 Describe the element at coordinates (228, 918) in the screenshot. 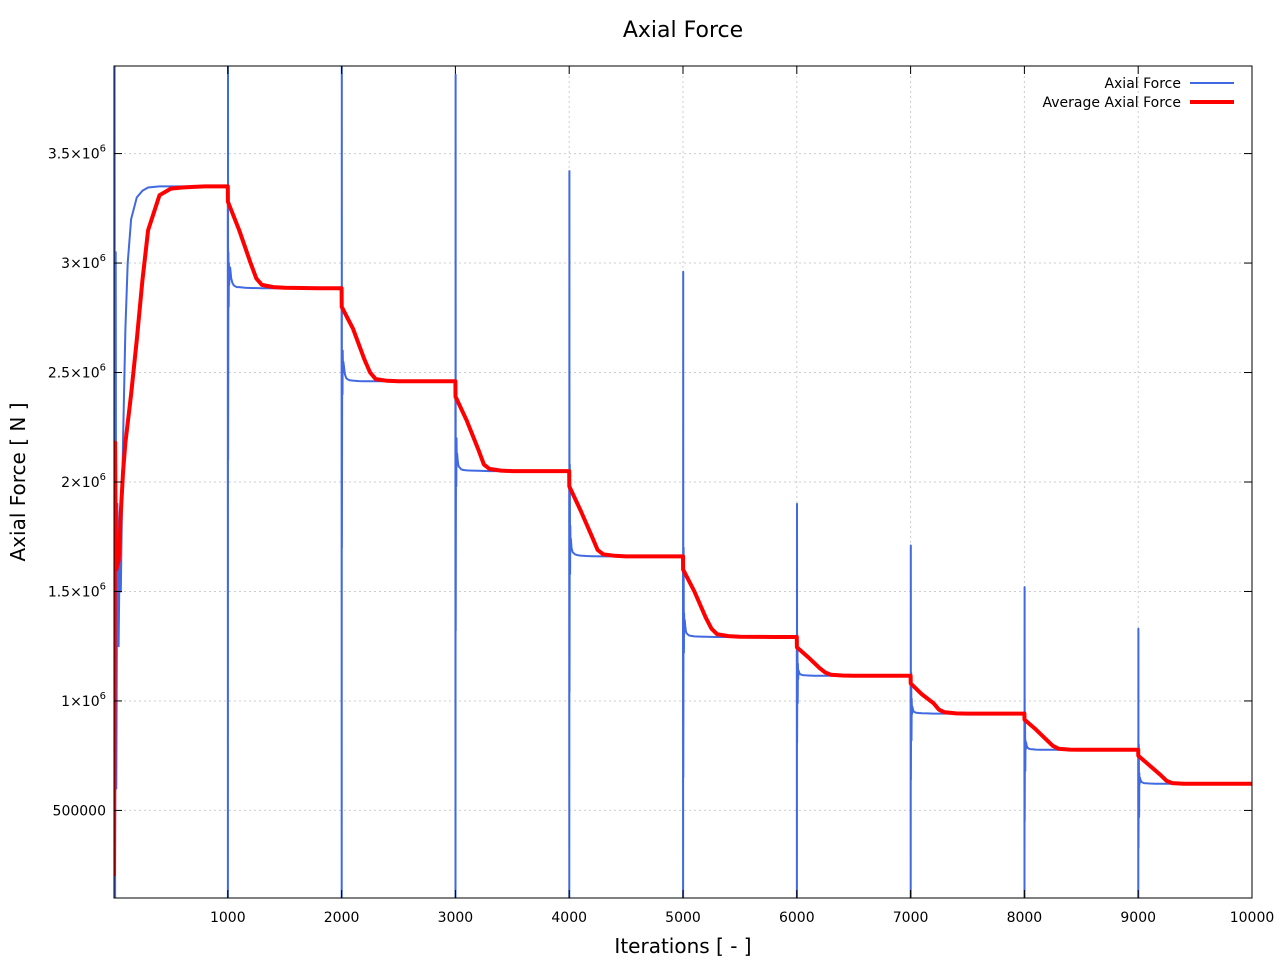

I see `x-tick-label: 1000` at that location.